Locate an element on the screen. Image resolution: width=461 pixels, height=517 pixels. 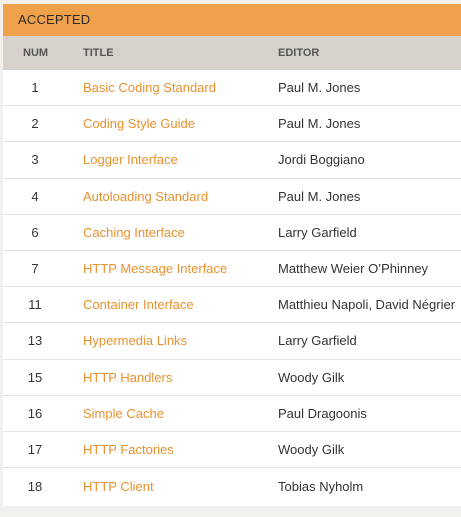
row-num: 18 is located at coordinates (35, 486).